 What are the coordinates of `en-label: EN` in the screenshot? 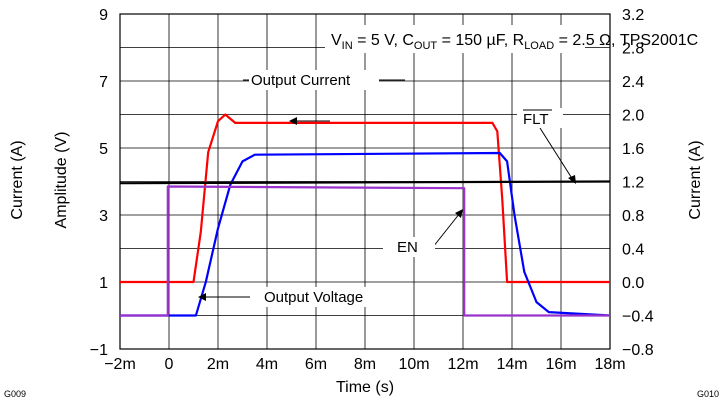 It's located at (407, 247).